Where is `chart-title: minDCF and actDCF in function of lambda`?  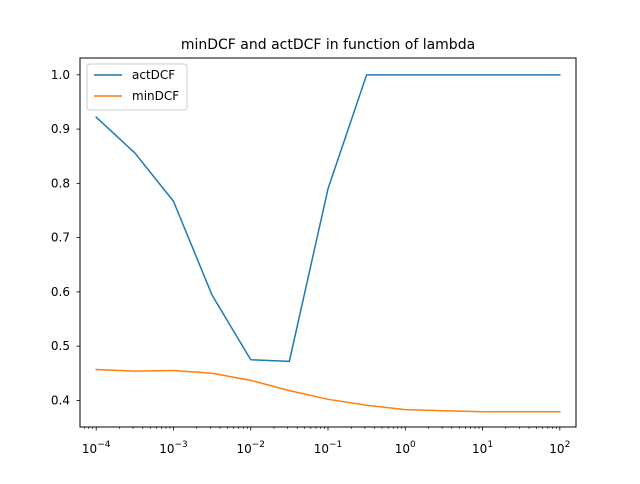 chart-title: minDCF and actDCF in function of lambda is located at coordinates (328, 45).